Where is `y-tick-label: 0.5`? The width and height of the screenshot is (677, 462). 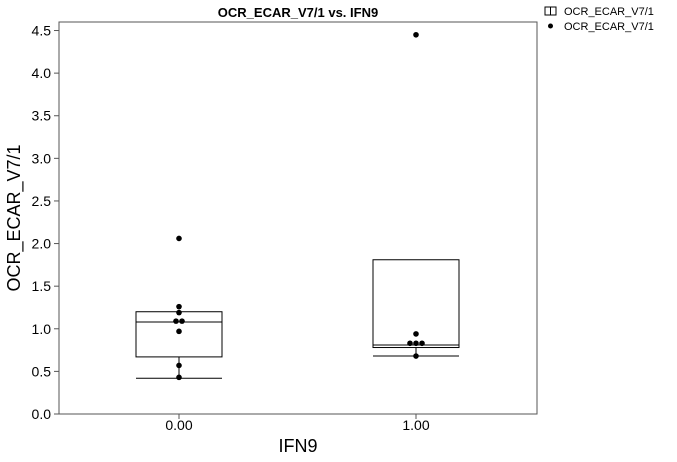
y-tick-label: 0.5 is located at coordinates (42, 371).